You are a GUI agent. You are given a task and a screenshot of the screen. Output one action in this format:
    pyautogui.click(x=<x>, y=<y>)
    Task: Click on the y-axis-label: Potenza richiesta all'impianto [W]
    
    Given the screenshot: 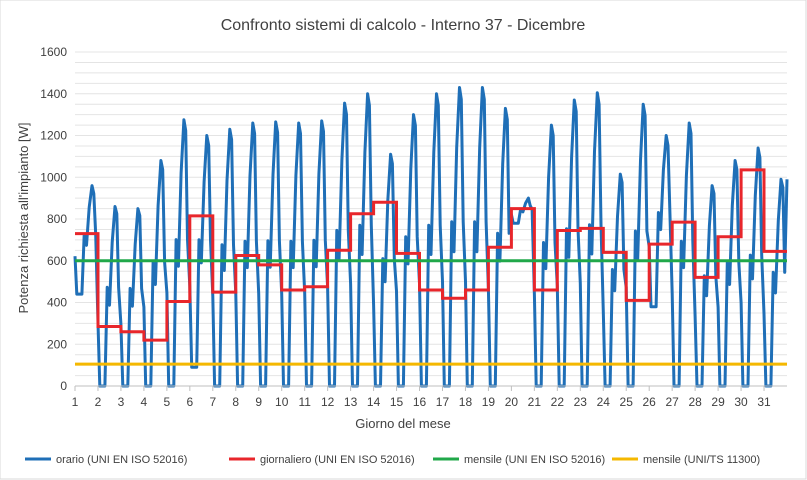 What is the action you would take?
    pyautogui.click(x=23, y=217)
    